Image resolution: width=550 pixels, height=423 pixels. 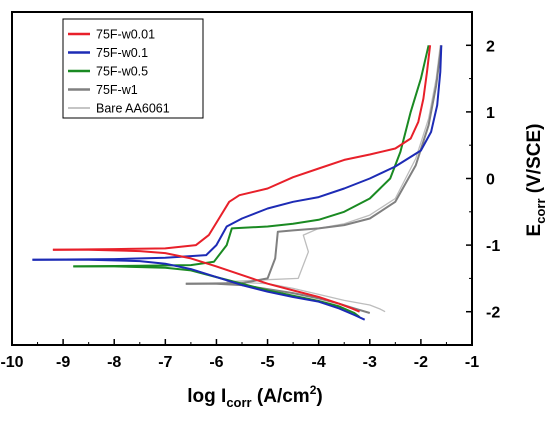 What do you see at coordinates (421, 362) in the screenshot?
I see `x-tick-label: -2` at bounding box center [421, 362].